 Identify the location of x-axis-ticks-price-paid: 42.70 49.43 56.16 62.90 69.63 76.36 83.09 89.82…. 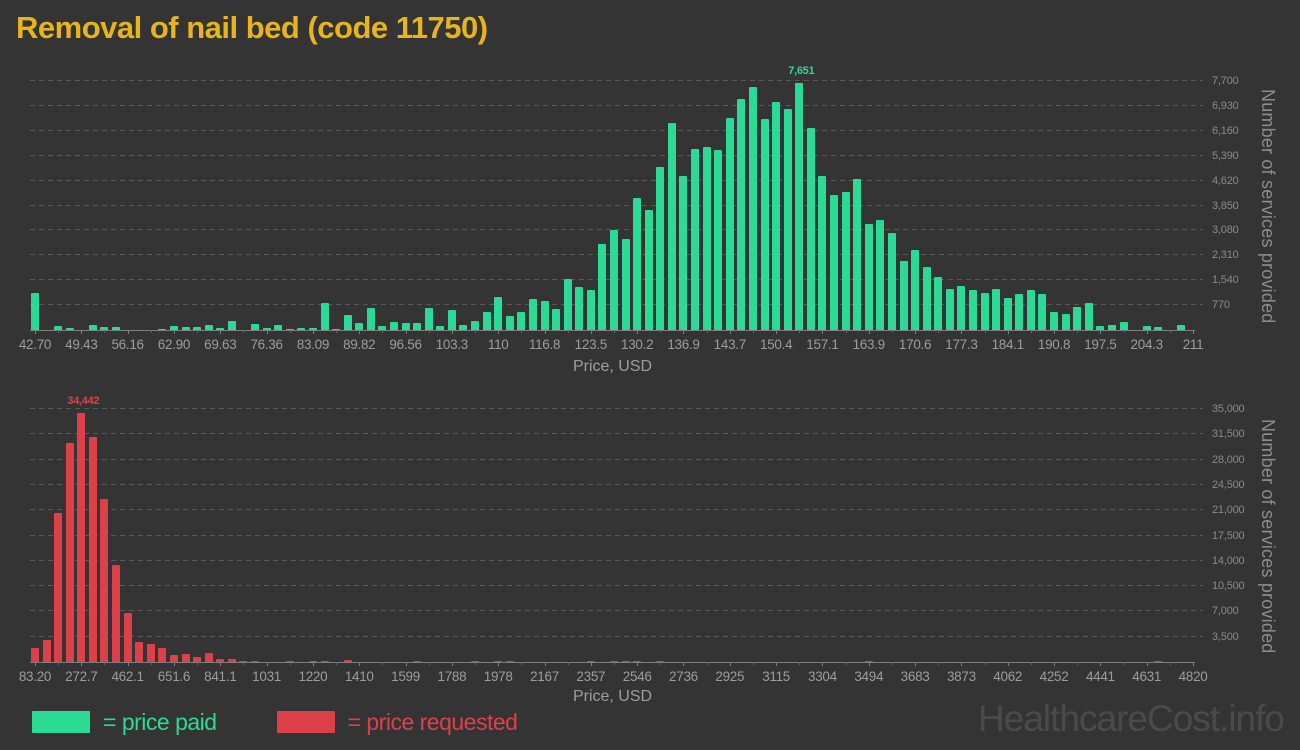
(611, 345).